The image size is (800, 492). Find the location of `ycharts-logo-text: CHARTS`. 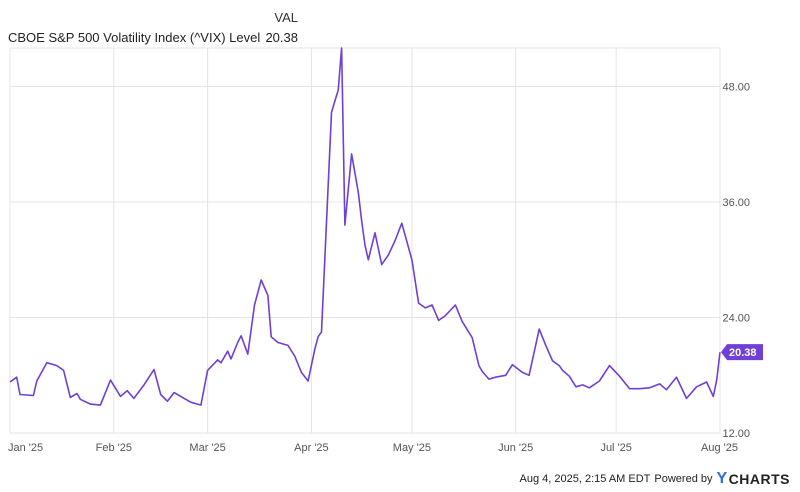

ycharts-logo-text: CHARTS is located at coordinates (759, 479).